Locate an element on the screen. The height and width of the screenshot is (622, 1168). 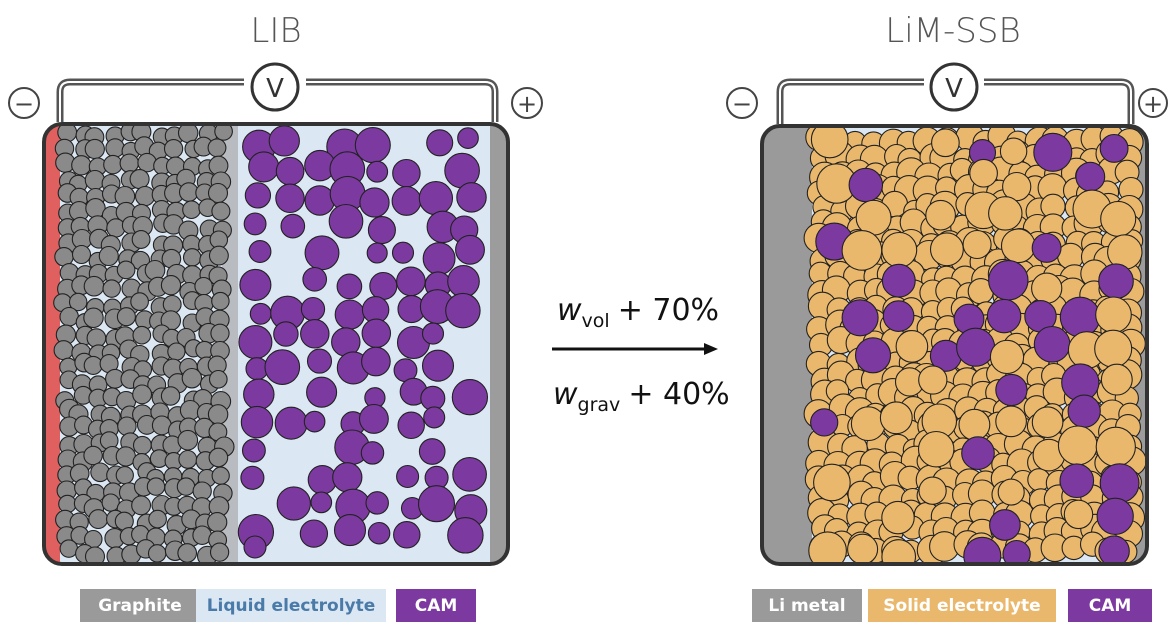
lib-cathode-current-collector is located at coordinates (499, 344).